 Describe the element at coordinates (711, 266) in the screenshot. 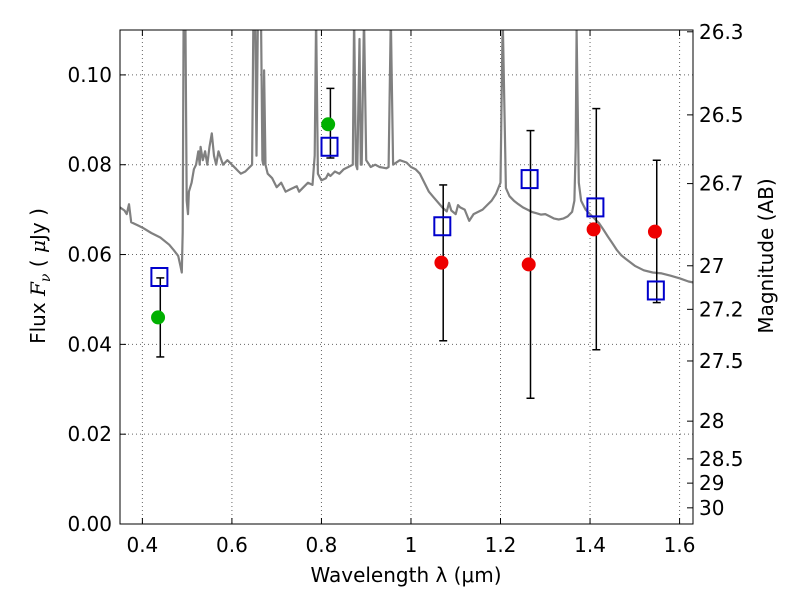

I see `y2-tick-label: 27` at that location.